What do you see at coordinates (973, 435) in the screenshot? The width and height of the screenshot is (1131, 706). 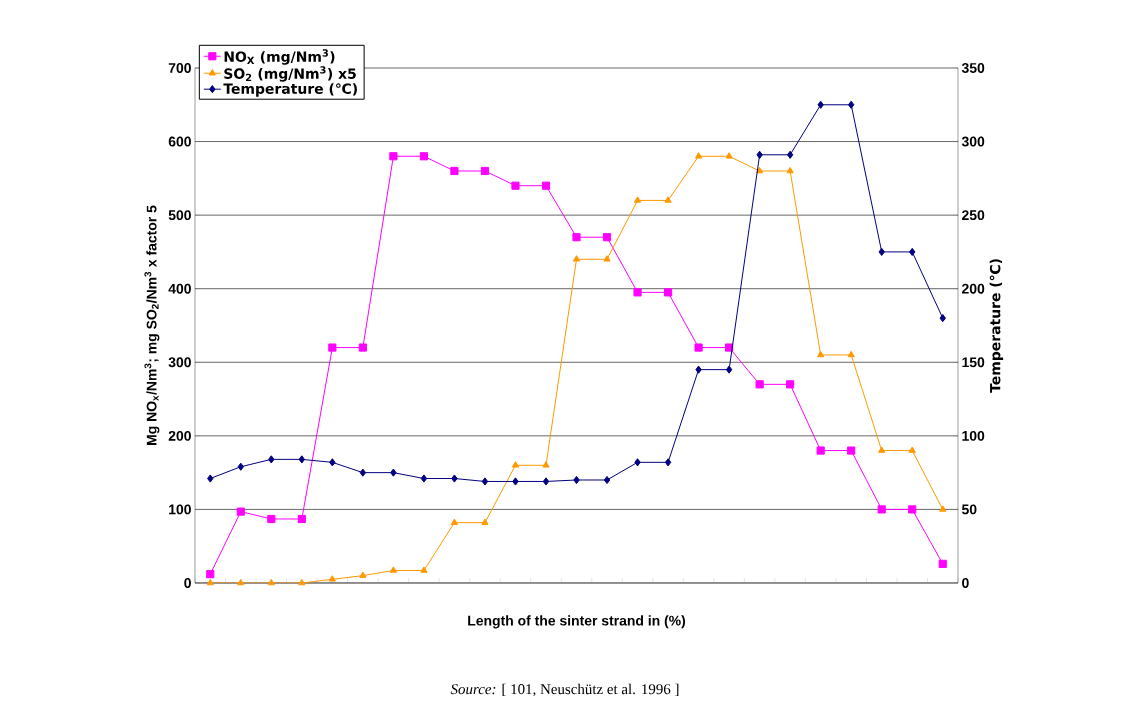 I see `y2-tick-label: 100` at bounding box center [973, 435].